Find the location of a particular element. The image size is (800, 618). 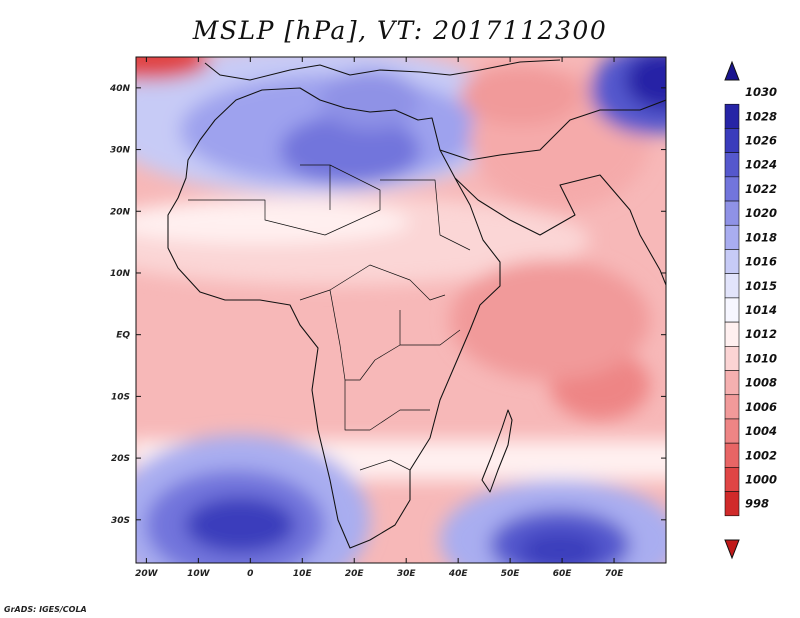

lon-tick-label: 50E is located at coordinates (511, 574).